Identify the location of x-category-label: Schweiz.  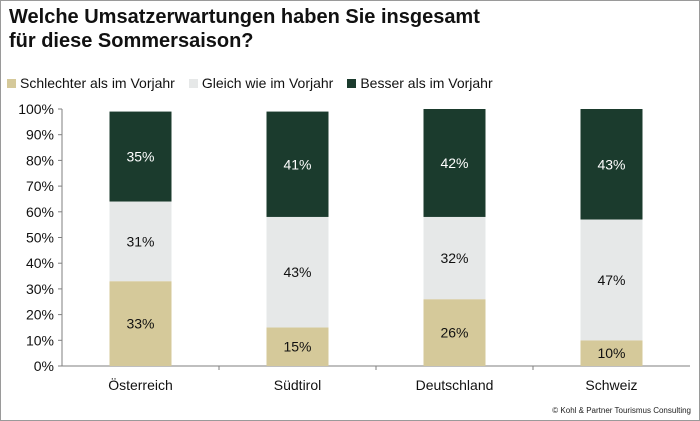
(611, 385).